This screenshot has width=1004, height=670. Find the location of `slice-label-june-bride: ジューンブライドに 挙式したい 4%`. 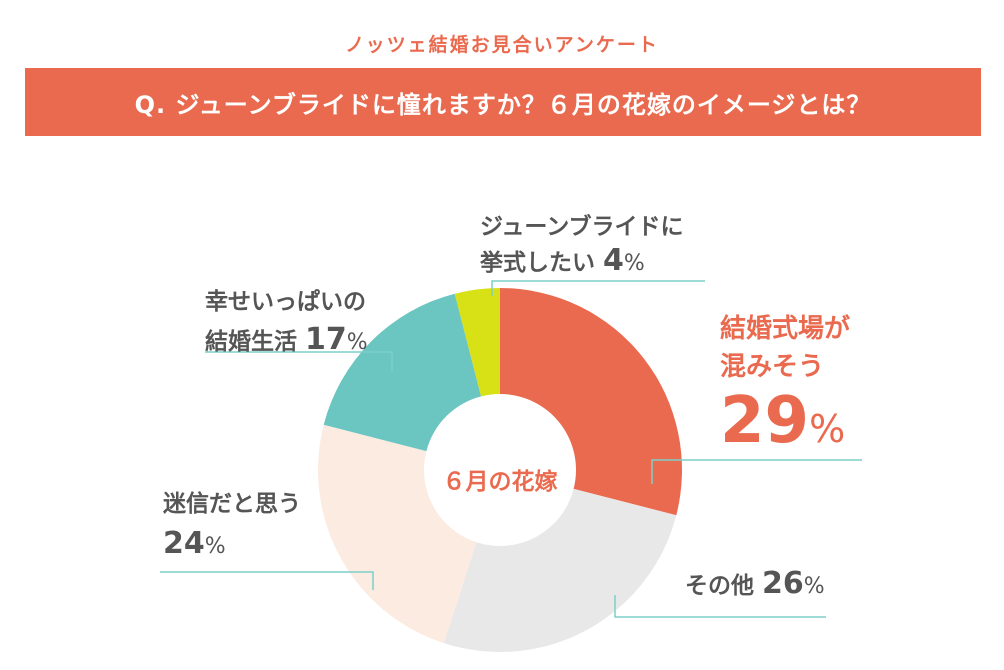

slice-label-june-bride: ジューンブライドに 挙式したい 4% is located at coordinates (582, 245).